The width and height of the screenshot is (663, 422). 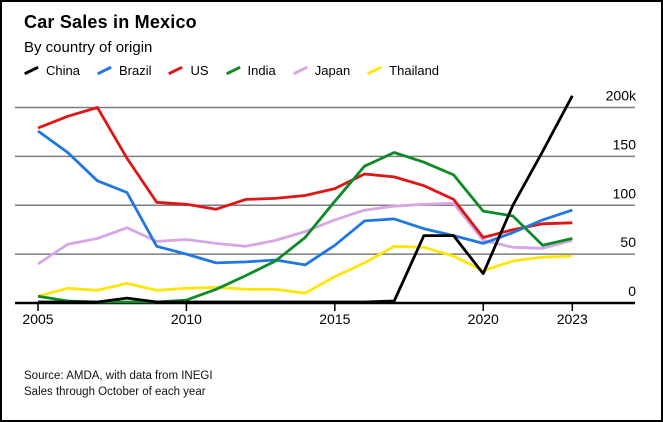 What do you see at coordinates (483, 319) in the screenshot?
I see `x-tick-label: 2020` at bounding box center [483, 319].